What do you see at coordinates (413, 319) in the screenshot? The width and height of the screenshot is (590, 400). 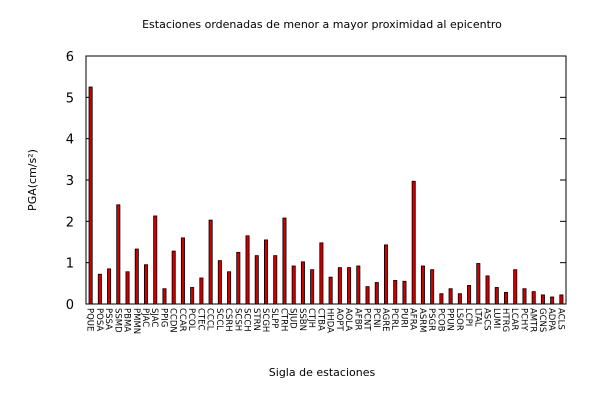 I see `x-tick-label: AFRA` at bounding box center [413, 319].